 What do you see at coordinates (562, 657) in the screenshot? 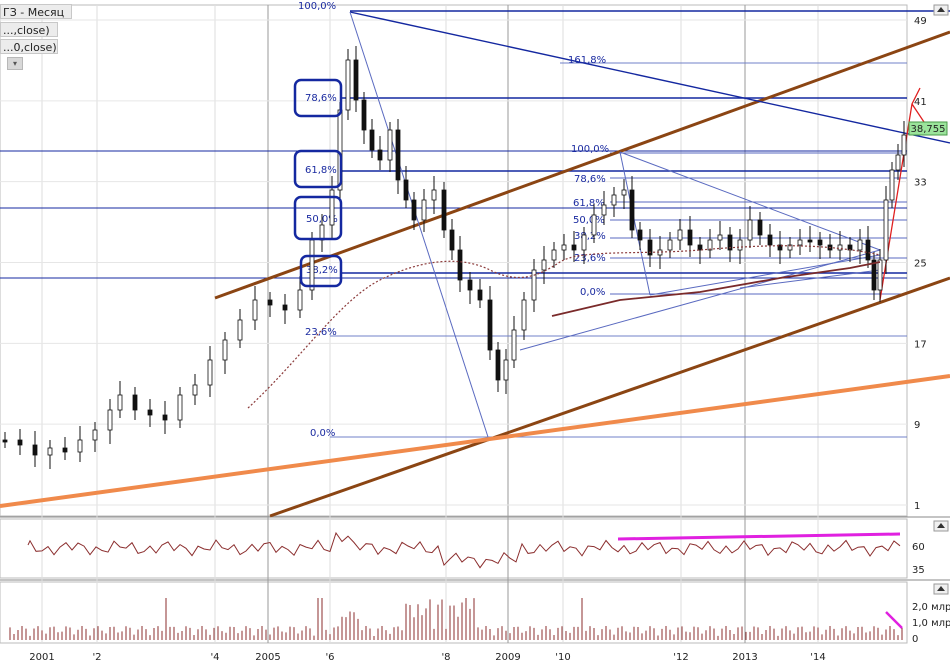
I see `x-tick-label: '10` at bounding box center [562, 657].